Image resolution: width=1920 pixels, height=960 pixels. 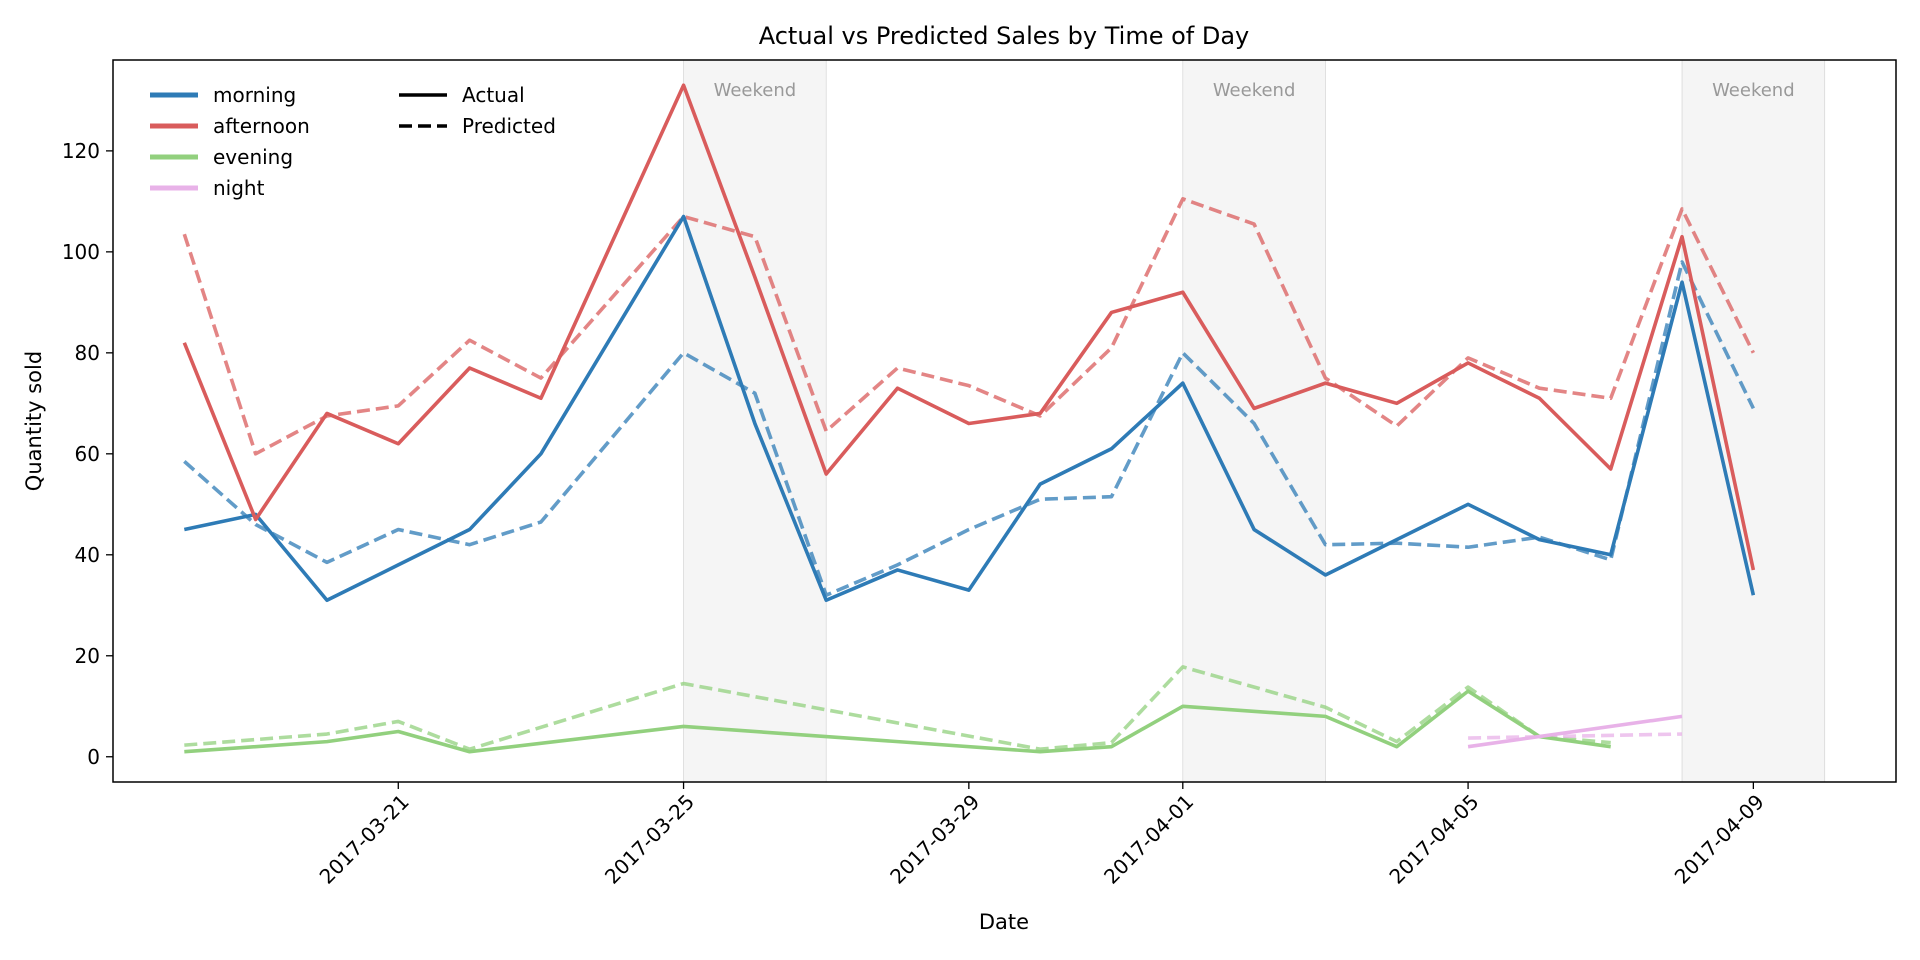 I want to click on line-night-predicted, so click(x=1575, y=736).